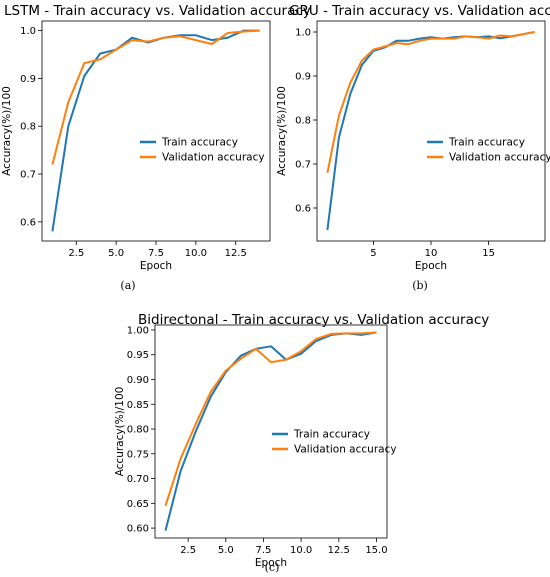  I want to click on chart-caption: (b), so click(420, 285).